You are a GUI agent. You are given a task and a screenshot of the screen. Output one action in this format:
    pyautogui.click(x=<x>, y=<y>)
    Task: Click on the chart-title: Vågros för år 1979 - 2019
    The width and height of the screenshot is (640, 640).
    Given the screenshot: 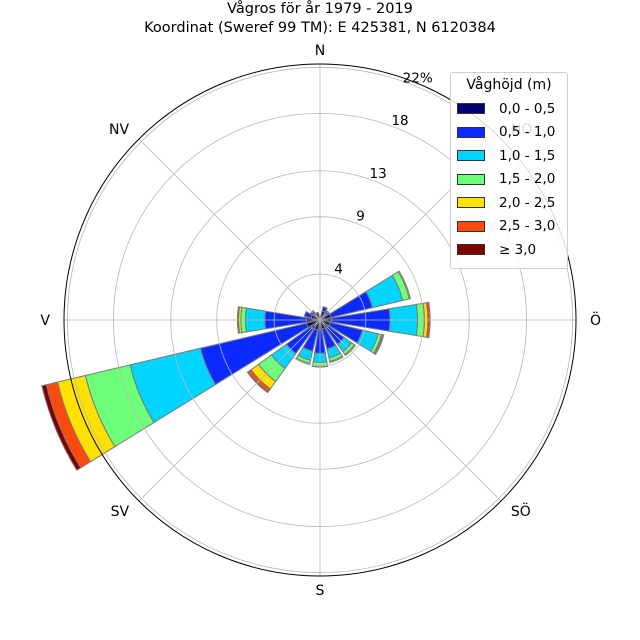 What is the action you would take?
    pyautogui.click(x=320, y=9)
    